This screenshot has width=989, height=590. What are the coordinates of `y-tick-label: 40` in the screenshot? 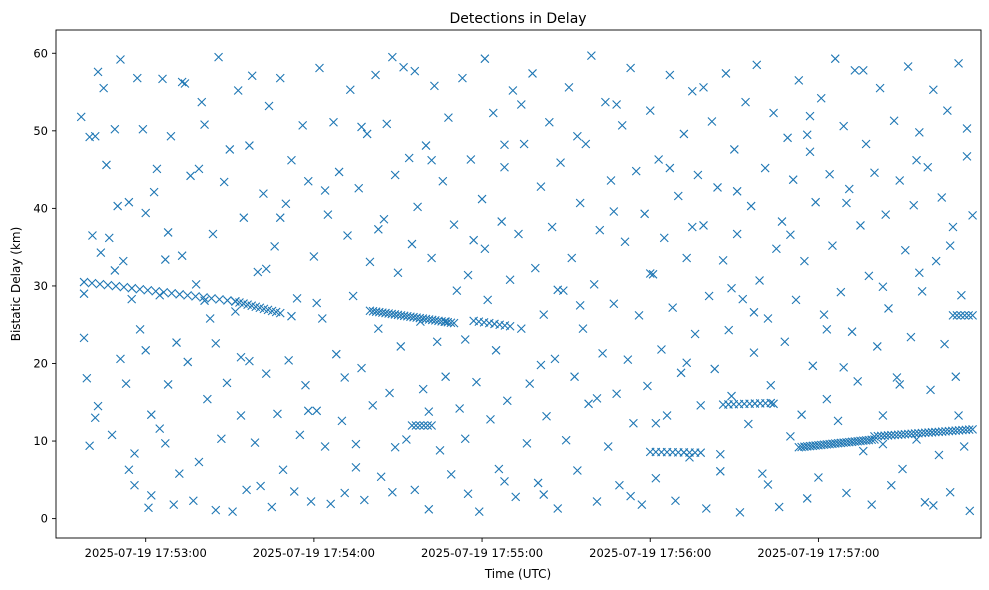 It's located at (40, 208).